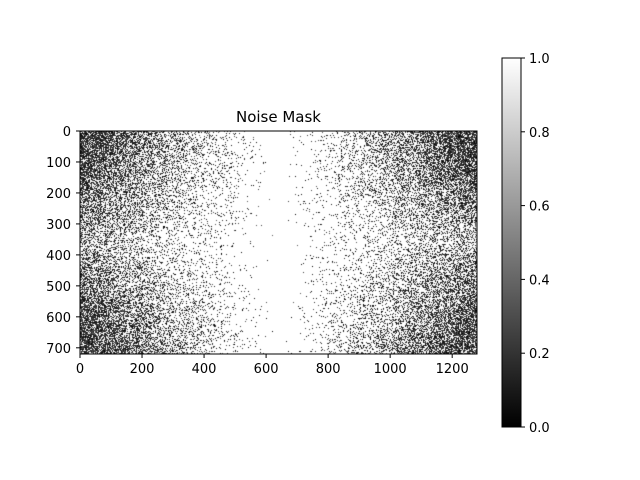 The image size is (640, 480). I want to click on colorbar-tick-label: 0.2, so click(539, 354).